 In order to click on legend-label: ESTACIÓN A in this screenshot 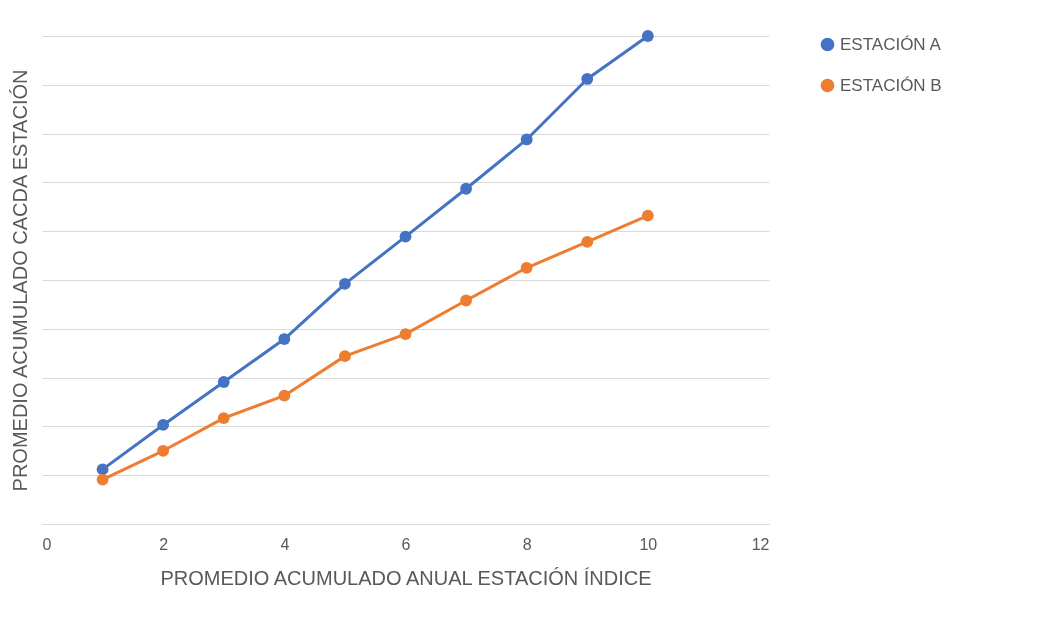, I will do `click(891, 44)`.